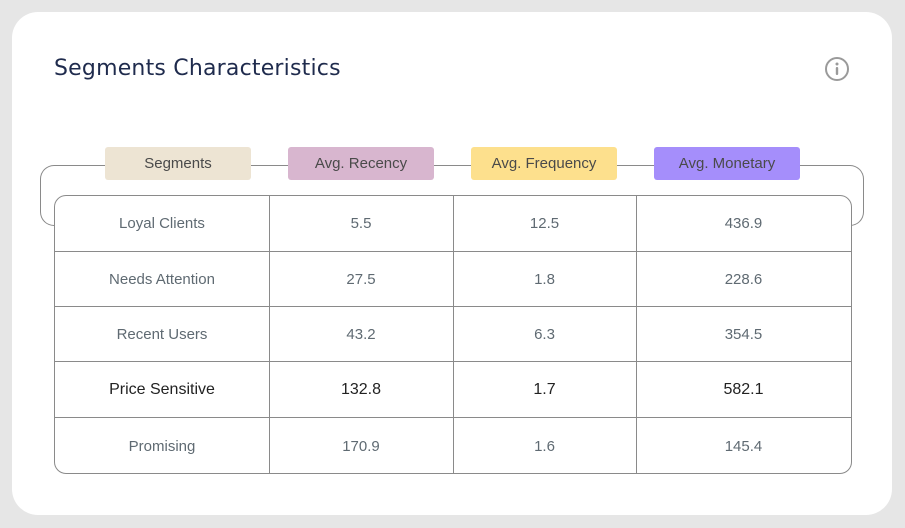 Image resolution: width=905 pixels, height=528 pixels. Describe the element at coordinates (361, 223) in the screenshot. I see `recency-cell: 5.5` at that location.